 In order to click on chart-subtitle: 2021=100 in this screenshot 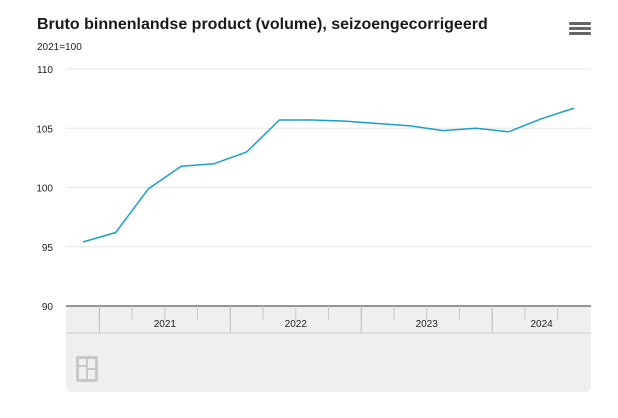, I will do `click(59, 47)`.